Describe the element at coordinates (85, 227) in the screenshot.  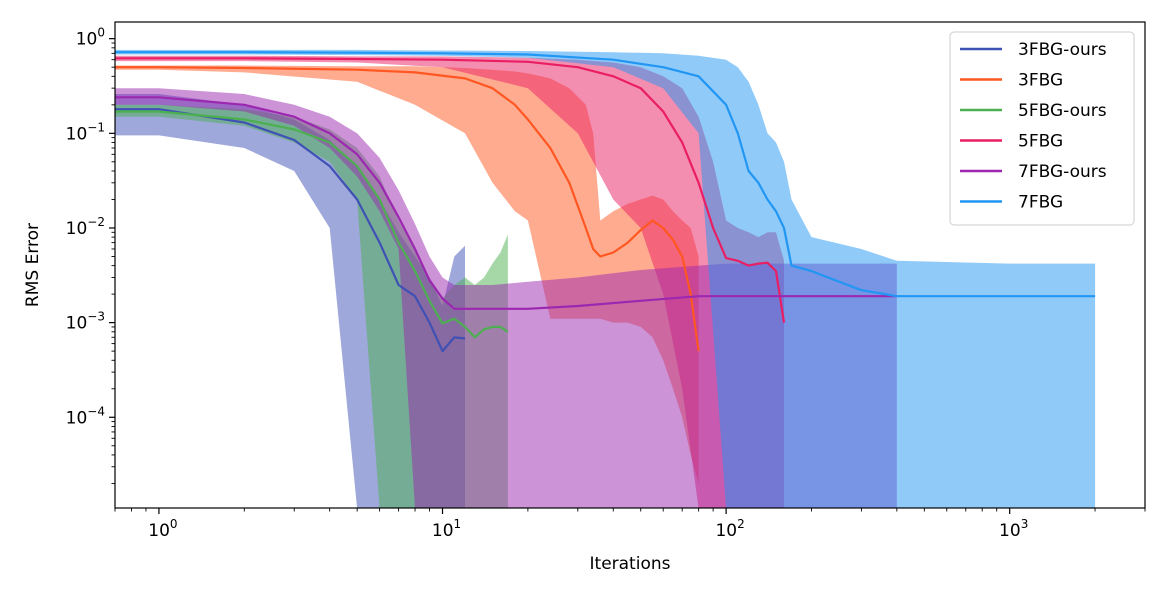
I see `y-tick-label: 10⁻²` at that location.